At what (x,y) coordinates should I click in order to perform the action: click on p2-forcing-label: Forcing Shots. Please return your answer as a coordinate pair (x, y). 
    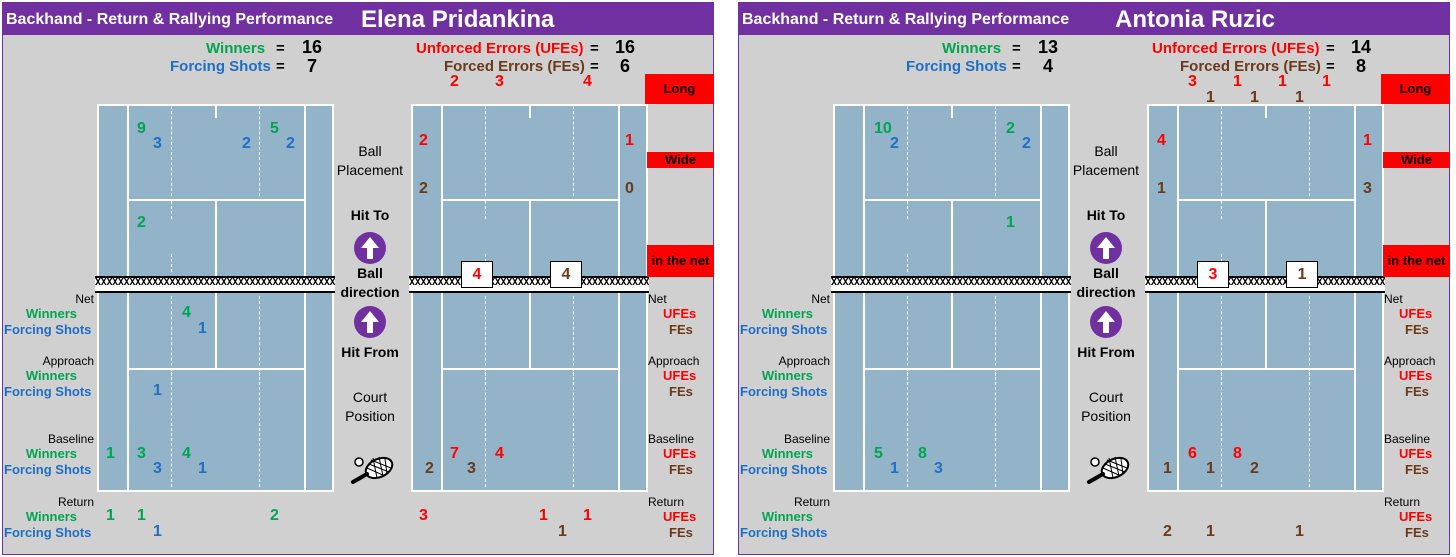
    Looking at the image, I should click on (956, 66).